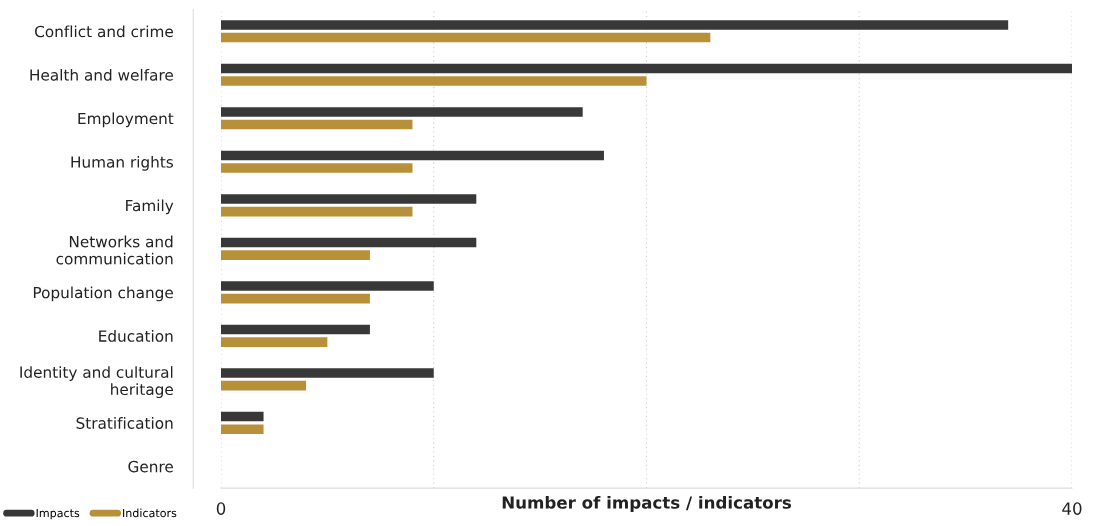 Image resolution: width=1095 pixels, height=526 pixels. What do you see at coordinates (122, 163) in the screenshot?
I see `y-tick-label: Human rights` at bounding box center [122, 163].